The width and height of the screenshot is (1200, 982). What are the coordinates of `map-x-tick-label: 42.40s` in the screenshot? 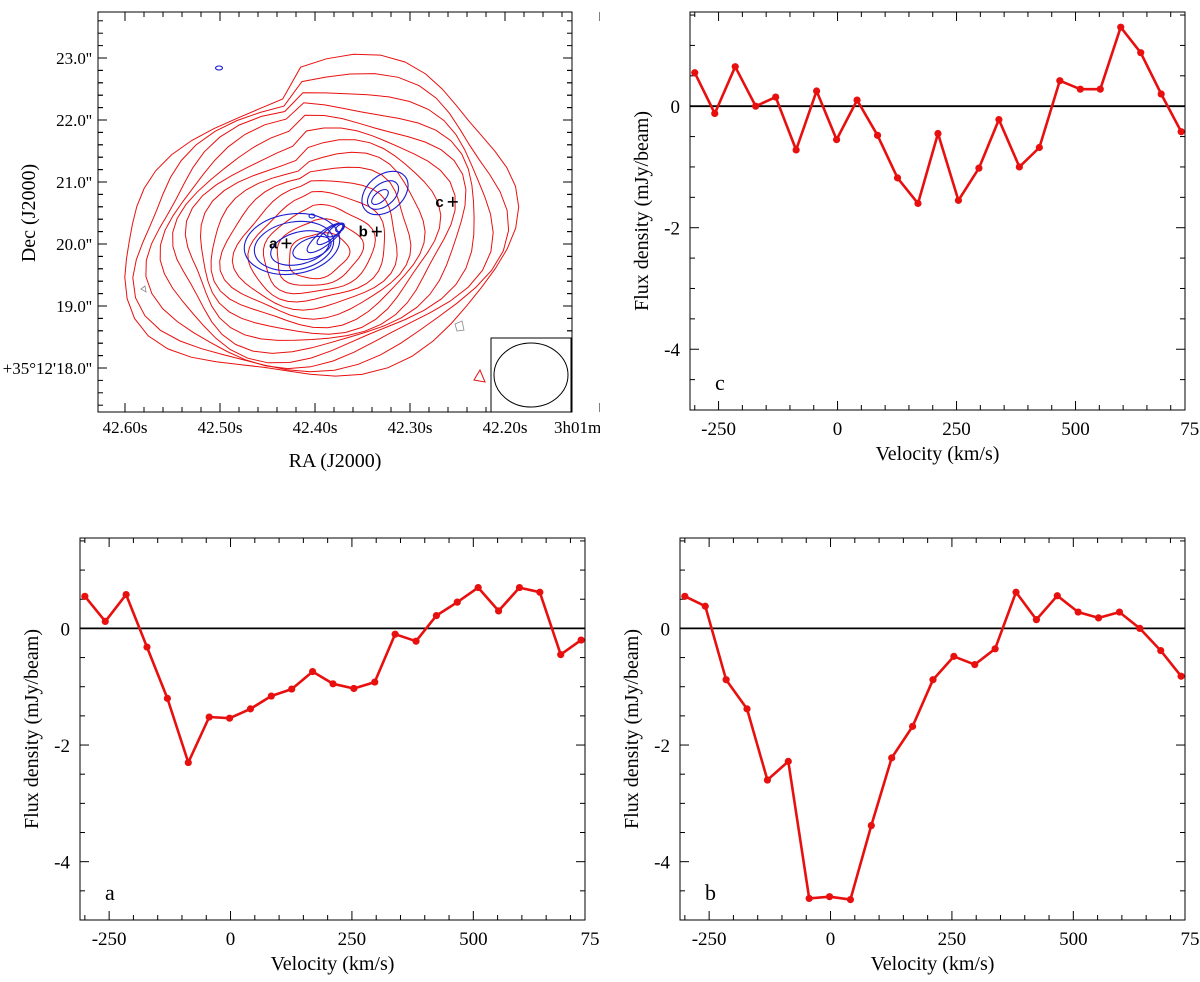 It's located at (315, 427).